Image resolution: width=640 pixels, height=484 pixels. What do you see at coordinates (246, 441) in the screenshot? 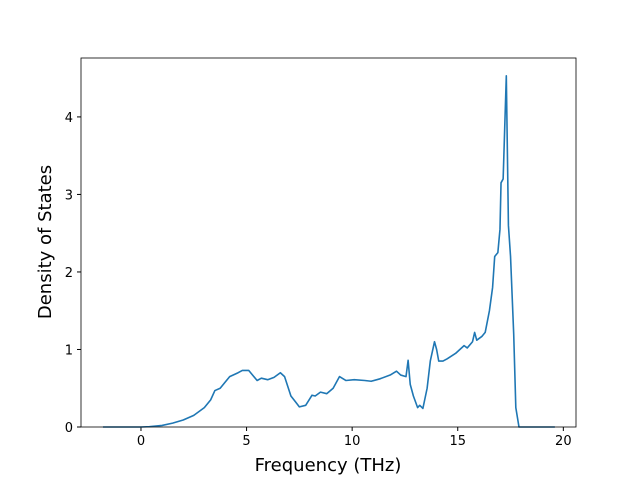
I see `x-tick-label: 5` at bounding box center [246, 441].